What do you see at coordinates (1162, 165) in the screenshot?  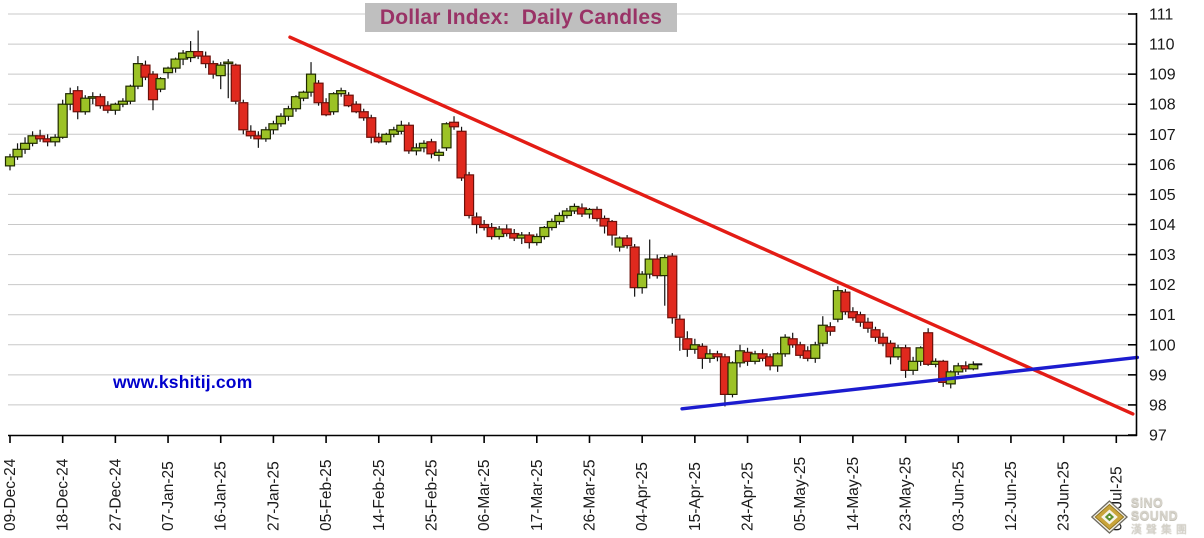 I see `y-axis-label: 106` at bounding box center [1162, 165].